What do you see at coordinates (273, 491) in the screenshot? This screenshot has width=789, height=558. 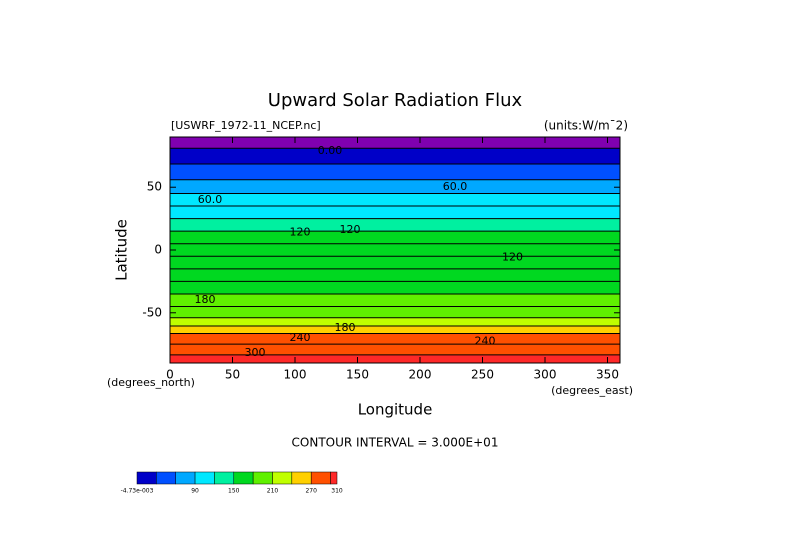 I see `colorbar-label: 210` at bounding box center [273, 491].